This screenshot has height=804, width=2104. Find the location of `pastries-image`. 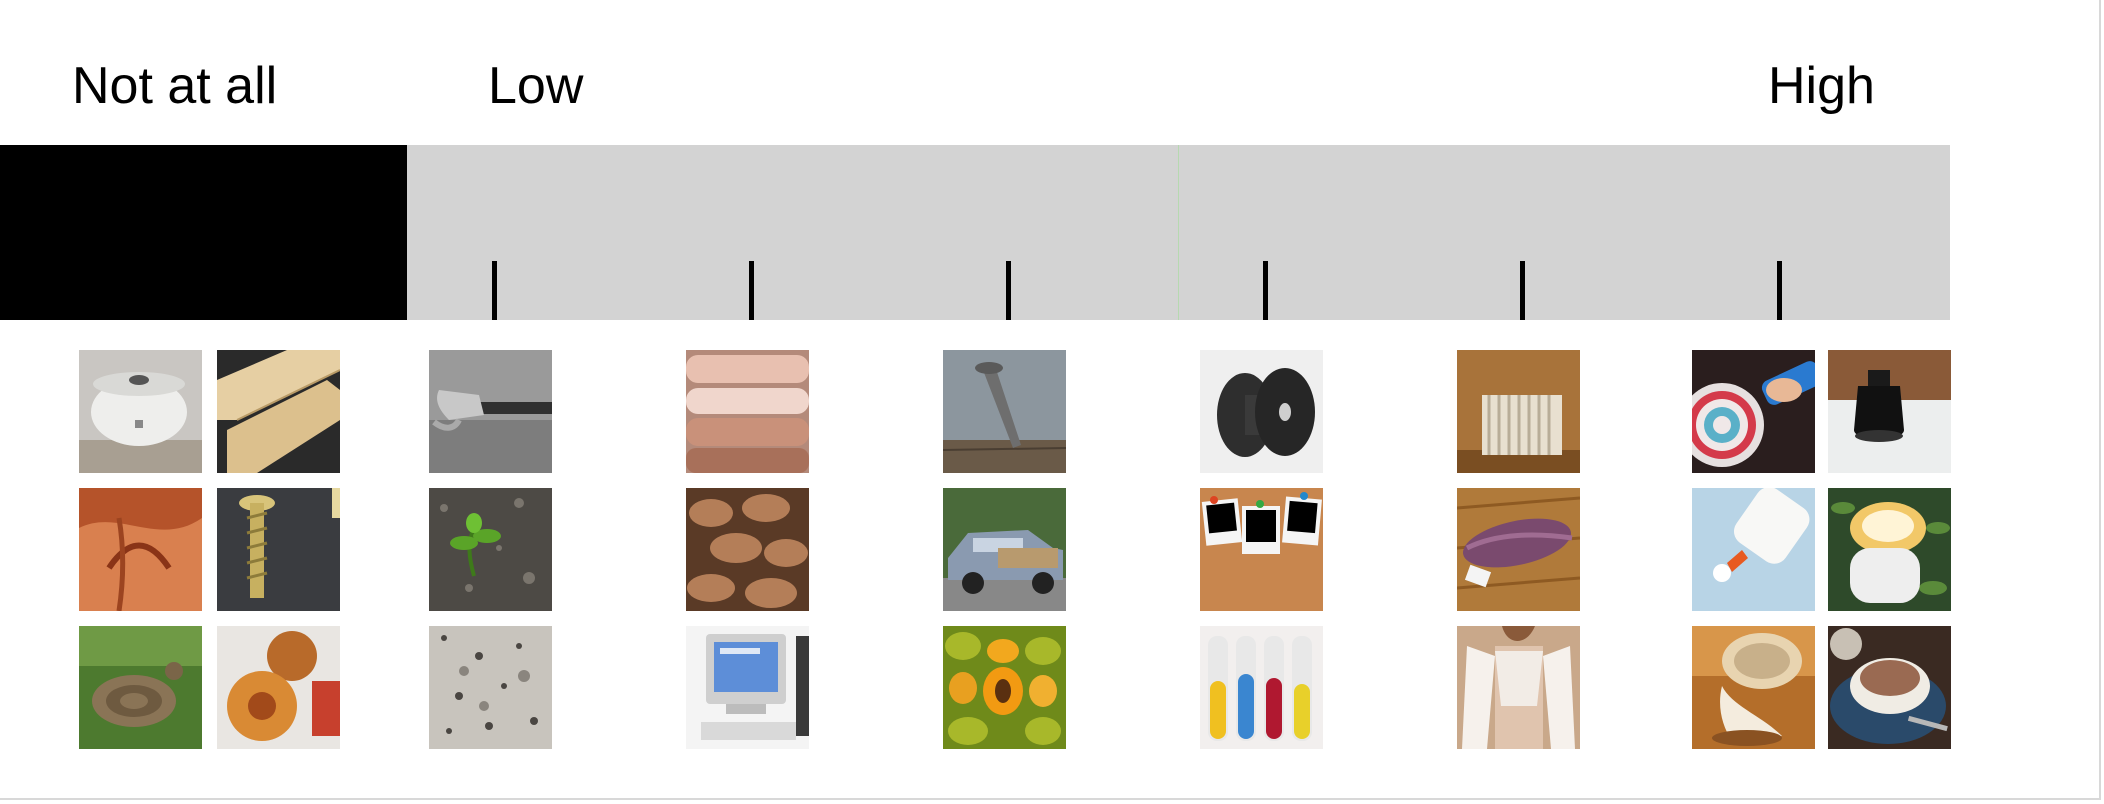

pastries-image is located at coordinates (278, 687).